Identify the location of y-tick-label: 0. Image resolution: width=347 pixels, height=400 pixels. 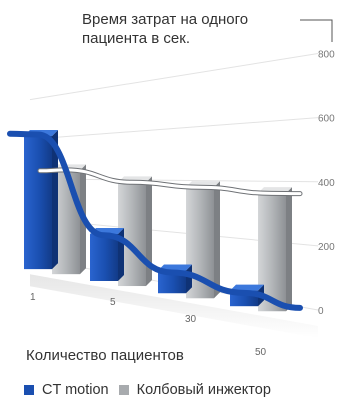
(321, 311).